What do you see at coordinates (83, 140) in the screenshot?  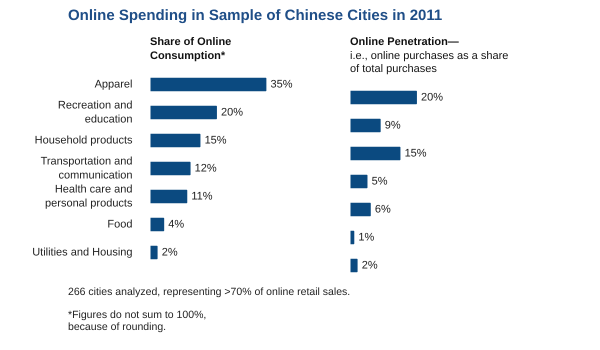 I see `y-tick-label: Household products` at bounding box center [83, 140].